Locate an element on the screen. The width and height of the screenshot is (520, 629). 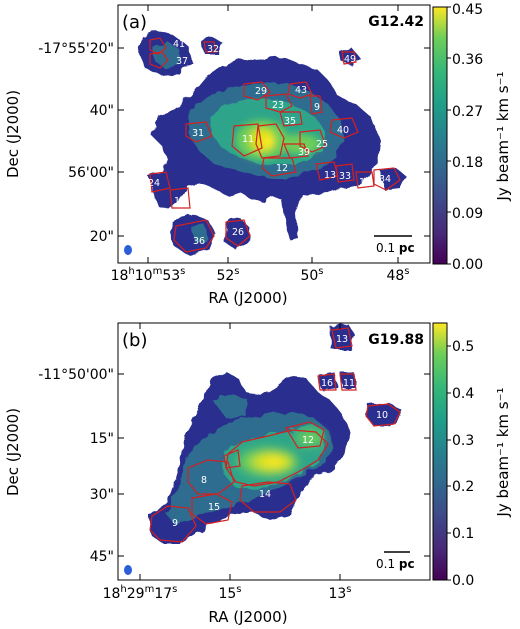
b-ylabel: Dec (J2000) is located at coordinates (13, 452).